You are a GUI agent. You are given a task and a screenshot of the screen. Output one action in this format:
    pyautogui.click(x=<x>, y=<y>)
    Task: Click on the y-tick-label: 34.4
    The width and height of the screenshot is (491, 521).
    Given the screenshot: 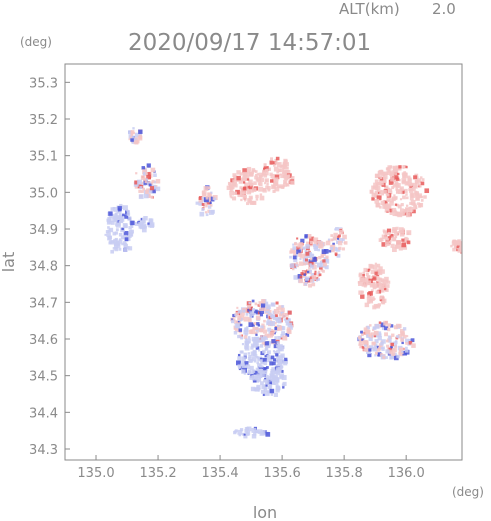 What is the action you would take?
    pyautogui.click(x=43, y=413)
    